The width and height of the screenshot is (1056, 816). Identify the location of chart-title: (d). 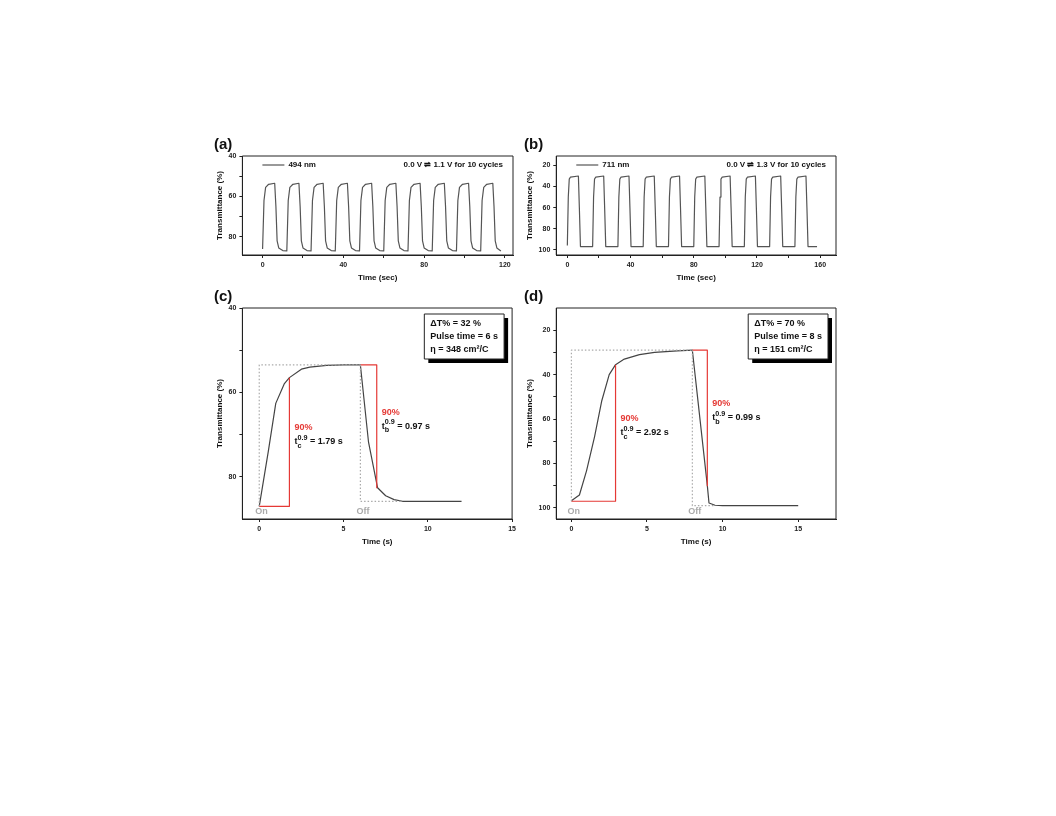
(534, 296).